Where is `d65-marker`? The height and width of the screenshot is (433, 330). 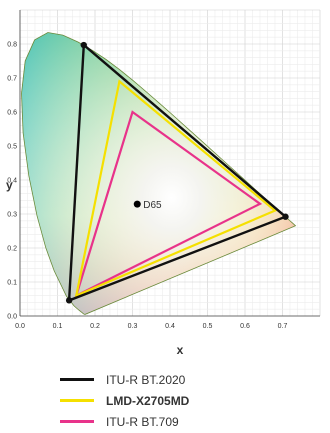 d65-marker is located at coordinates (137, 204).